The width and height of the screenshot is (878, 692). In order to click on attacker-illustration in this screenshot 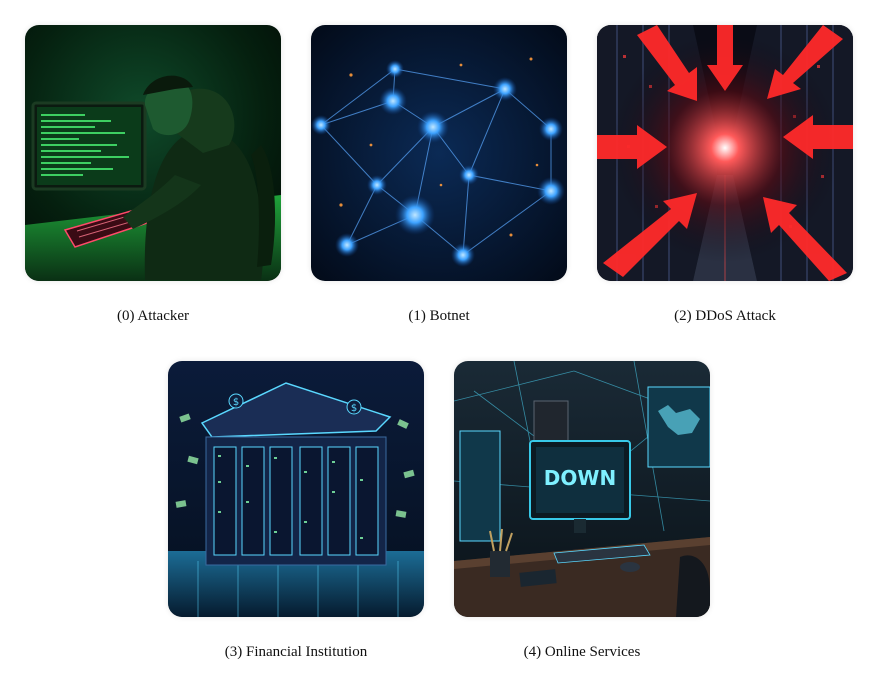, I will do `click(153, 153)`.